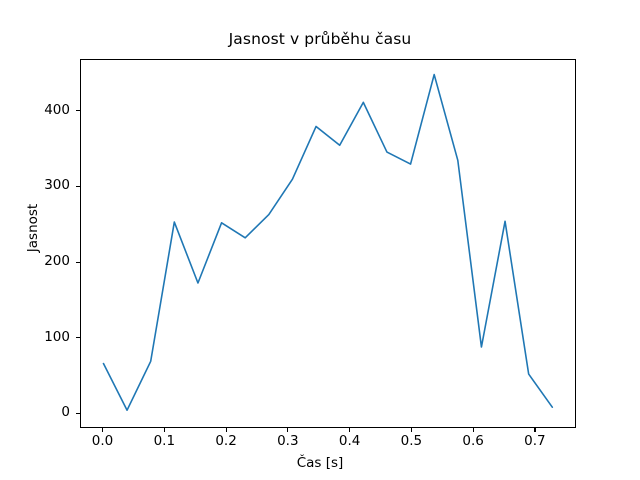 This screenshot has height=480, width=640. I want to click on x-tick-label: 0.3, so click(288, 441).